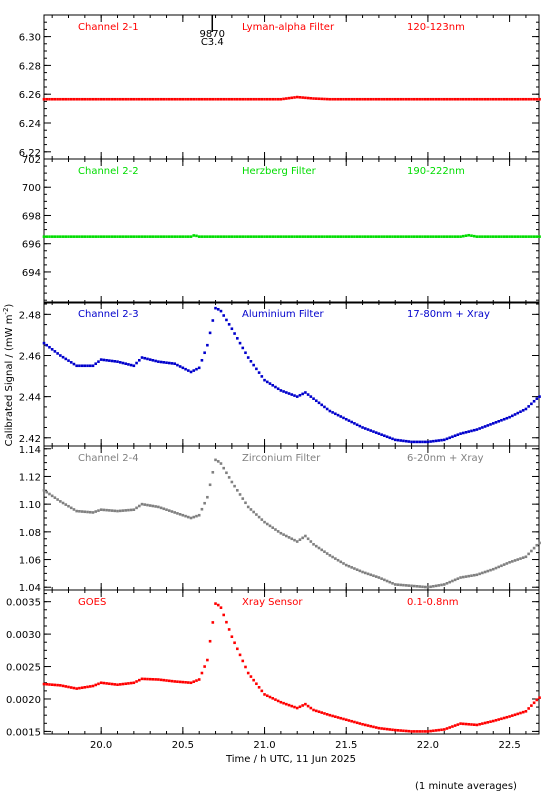 This screenshot has height=800, width=550. I want to click on y-tick-label: 2.42, so click(30, 439).